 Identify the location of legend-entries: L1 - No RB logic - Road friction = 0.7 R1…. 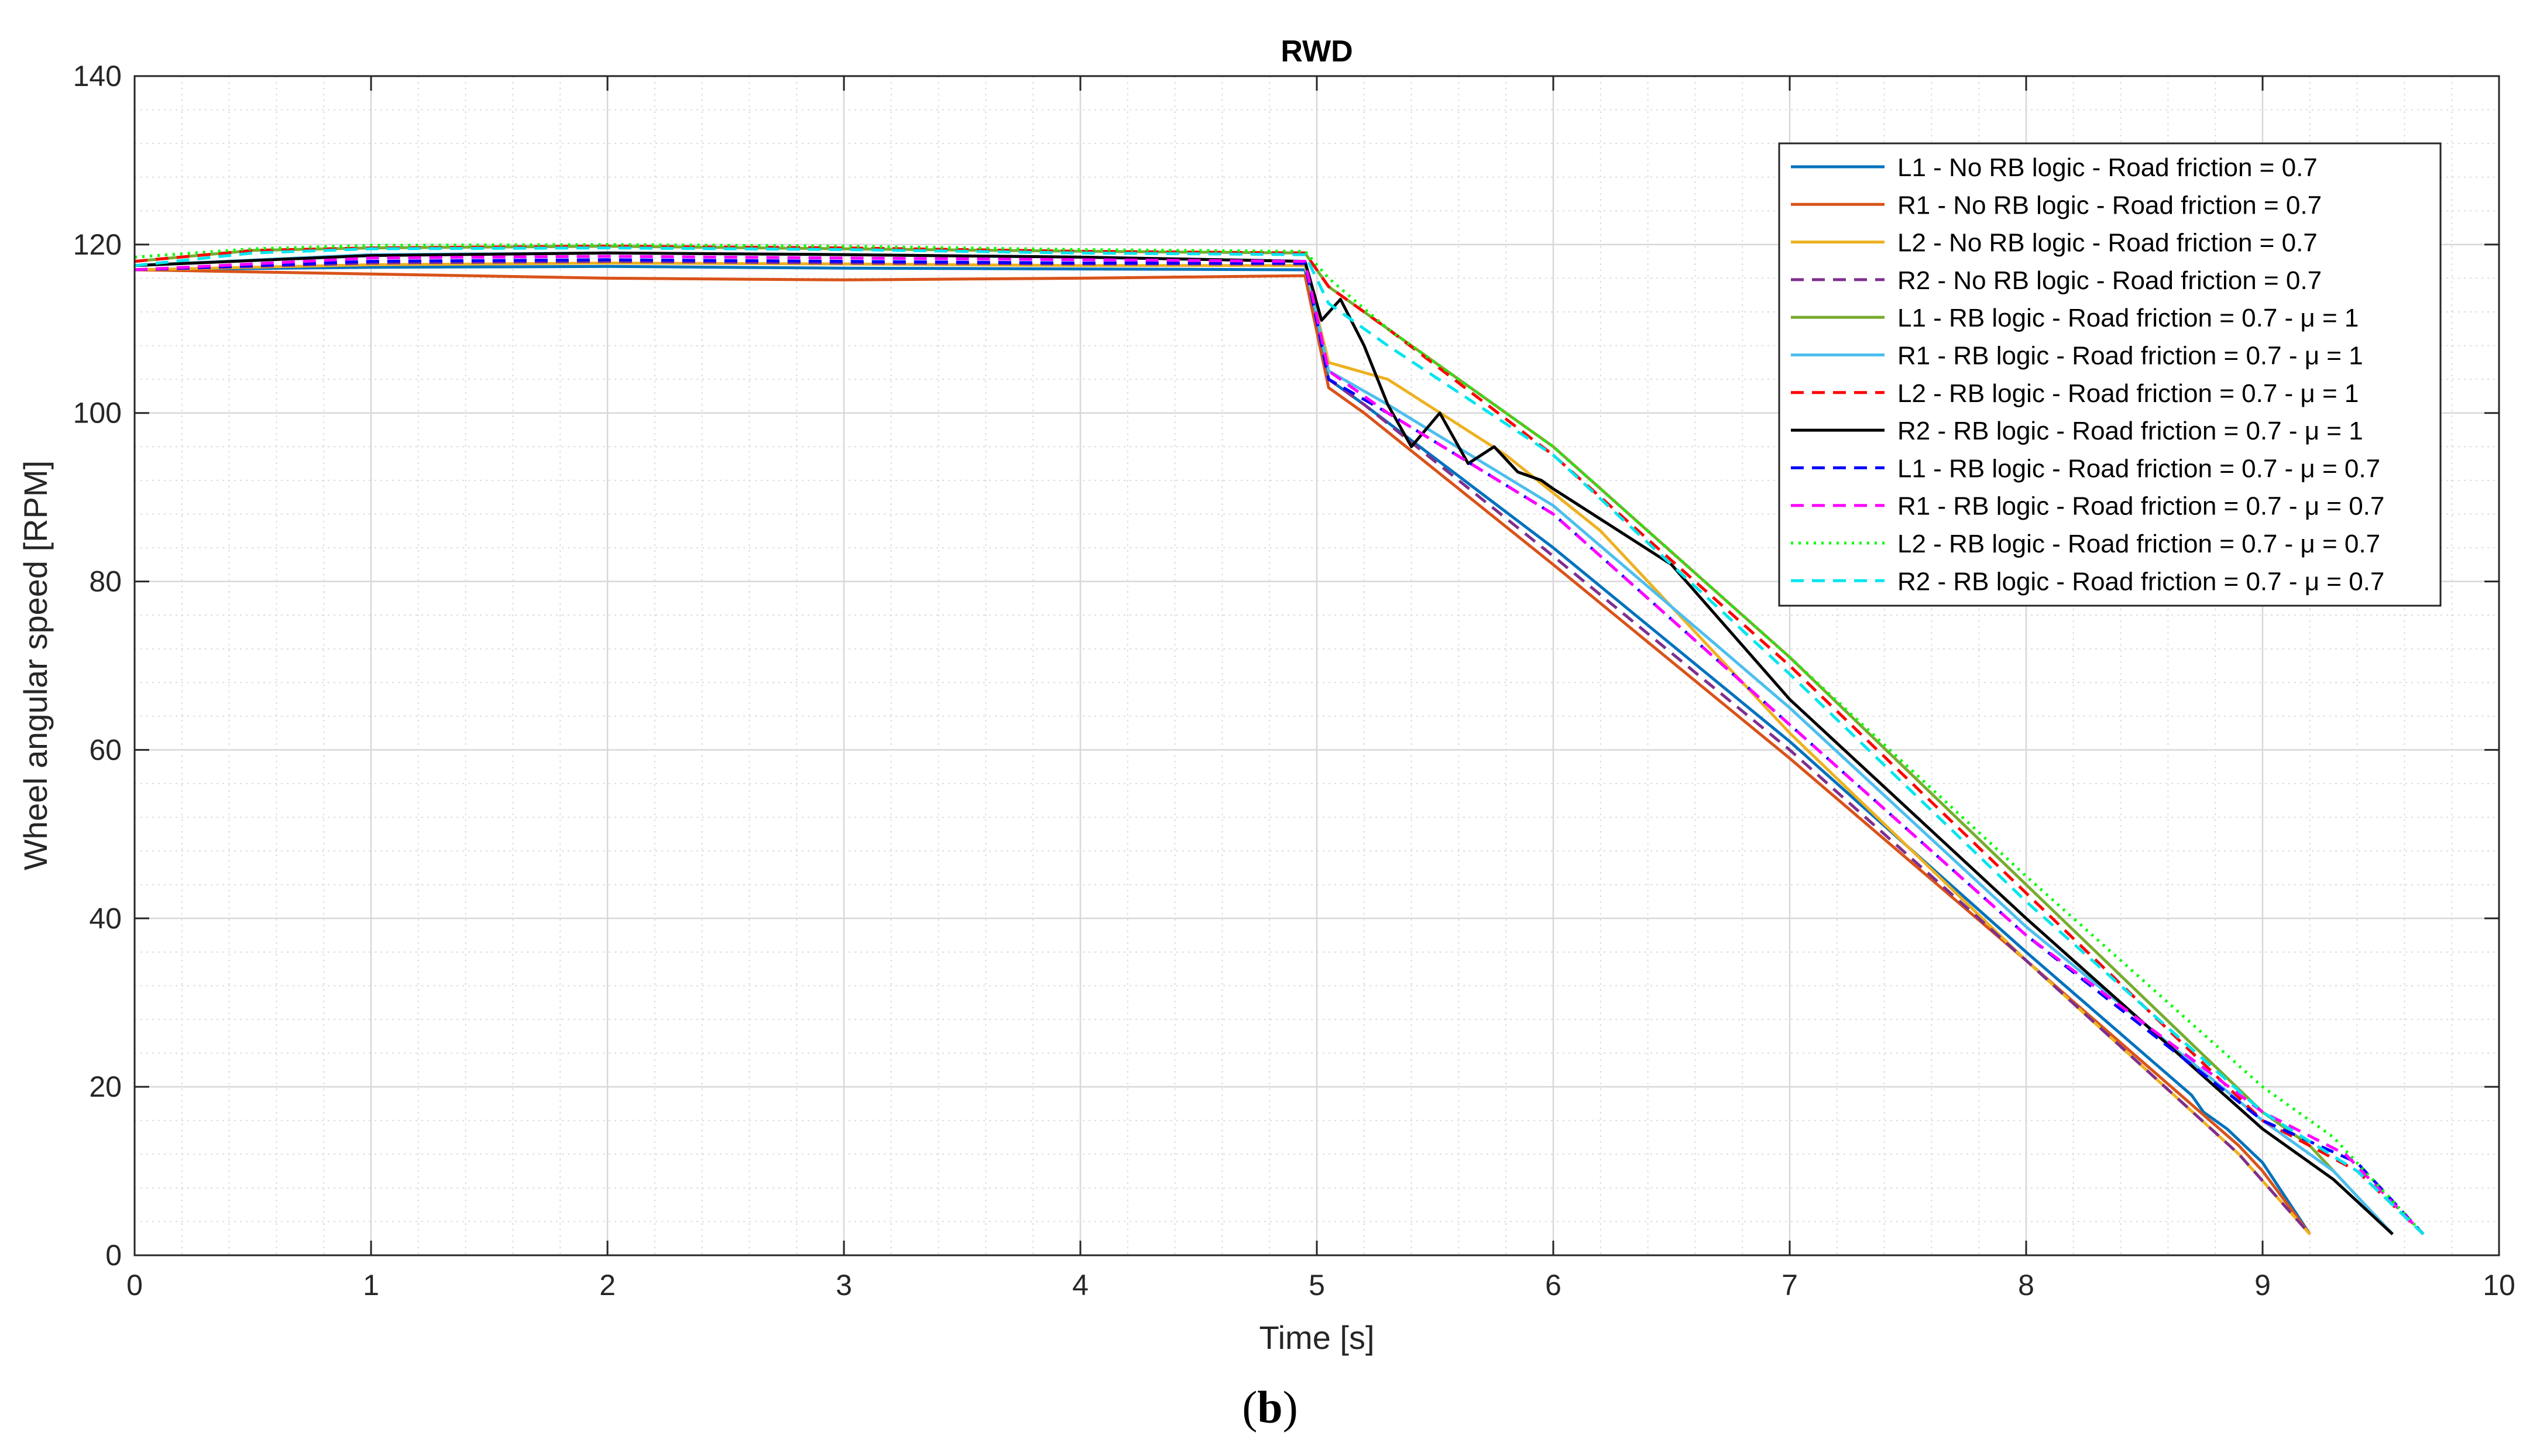
(2088, 374).